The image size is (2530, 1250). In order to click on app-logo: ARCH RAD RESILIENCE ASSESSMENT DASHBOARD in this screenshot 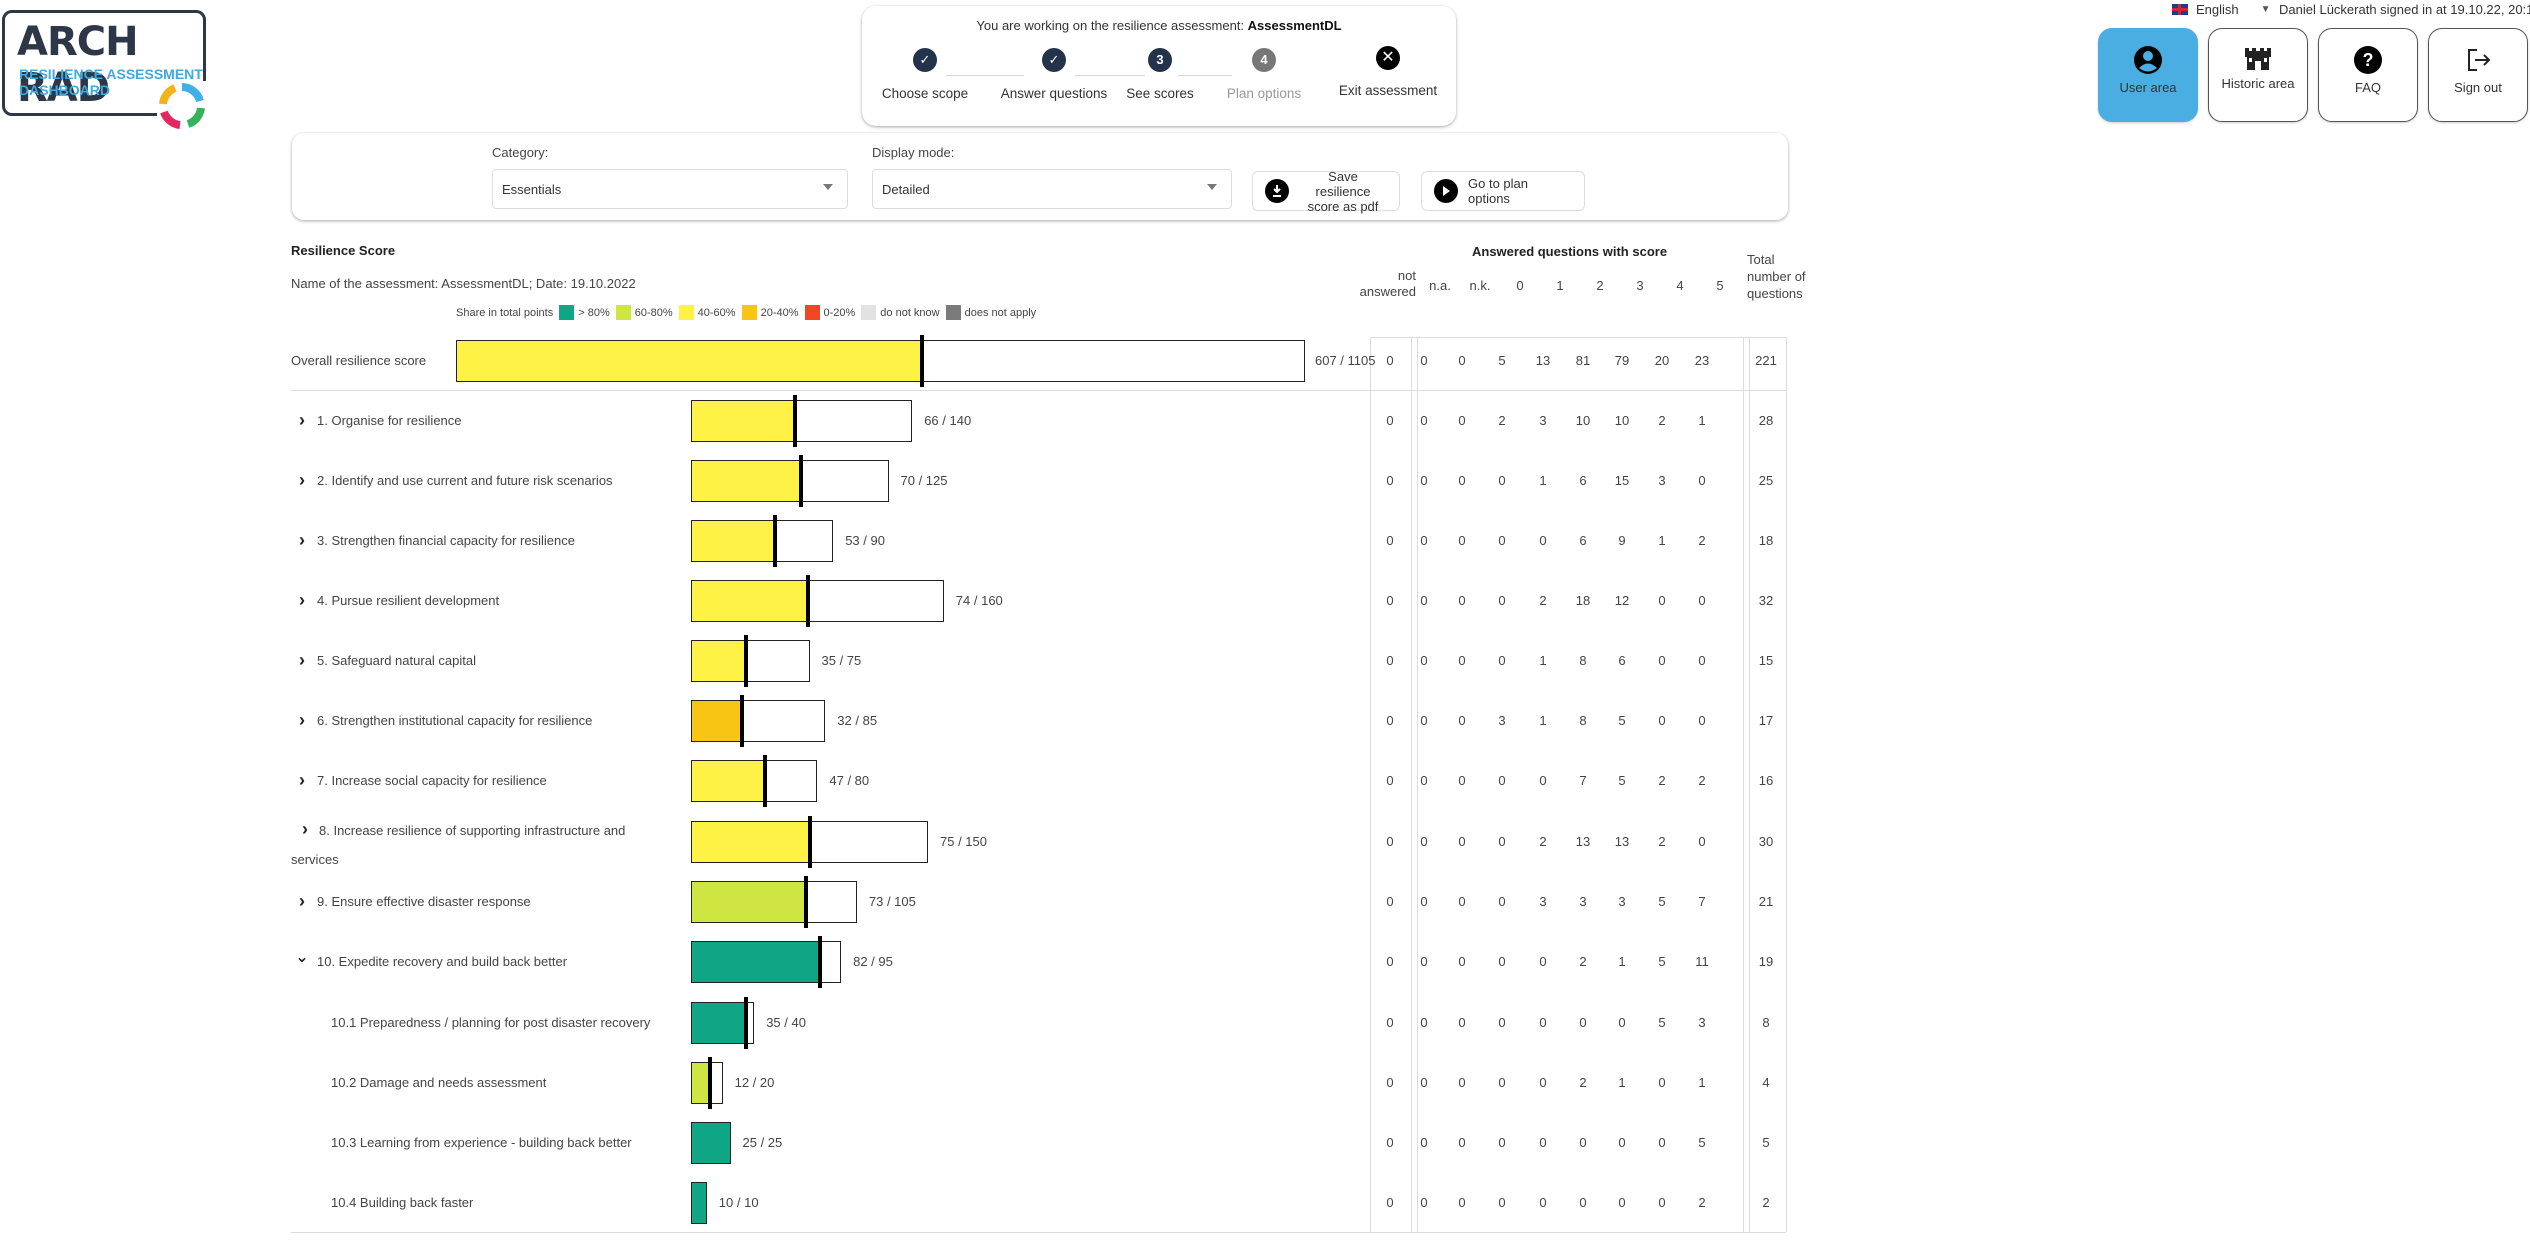, I will do `click(104, 70)`.